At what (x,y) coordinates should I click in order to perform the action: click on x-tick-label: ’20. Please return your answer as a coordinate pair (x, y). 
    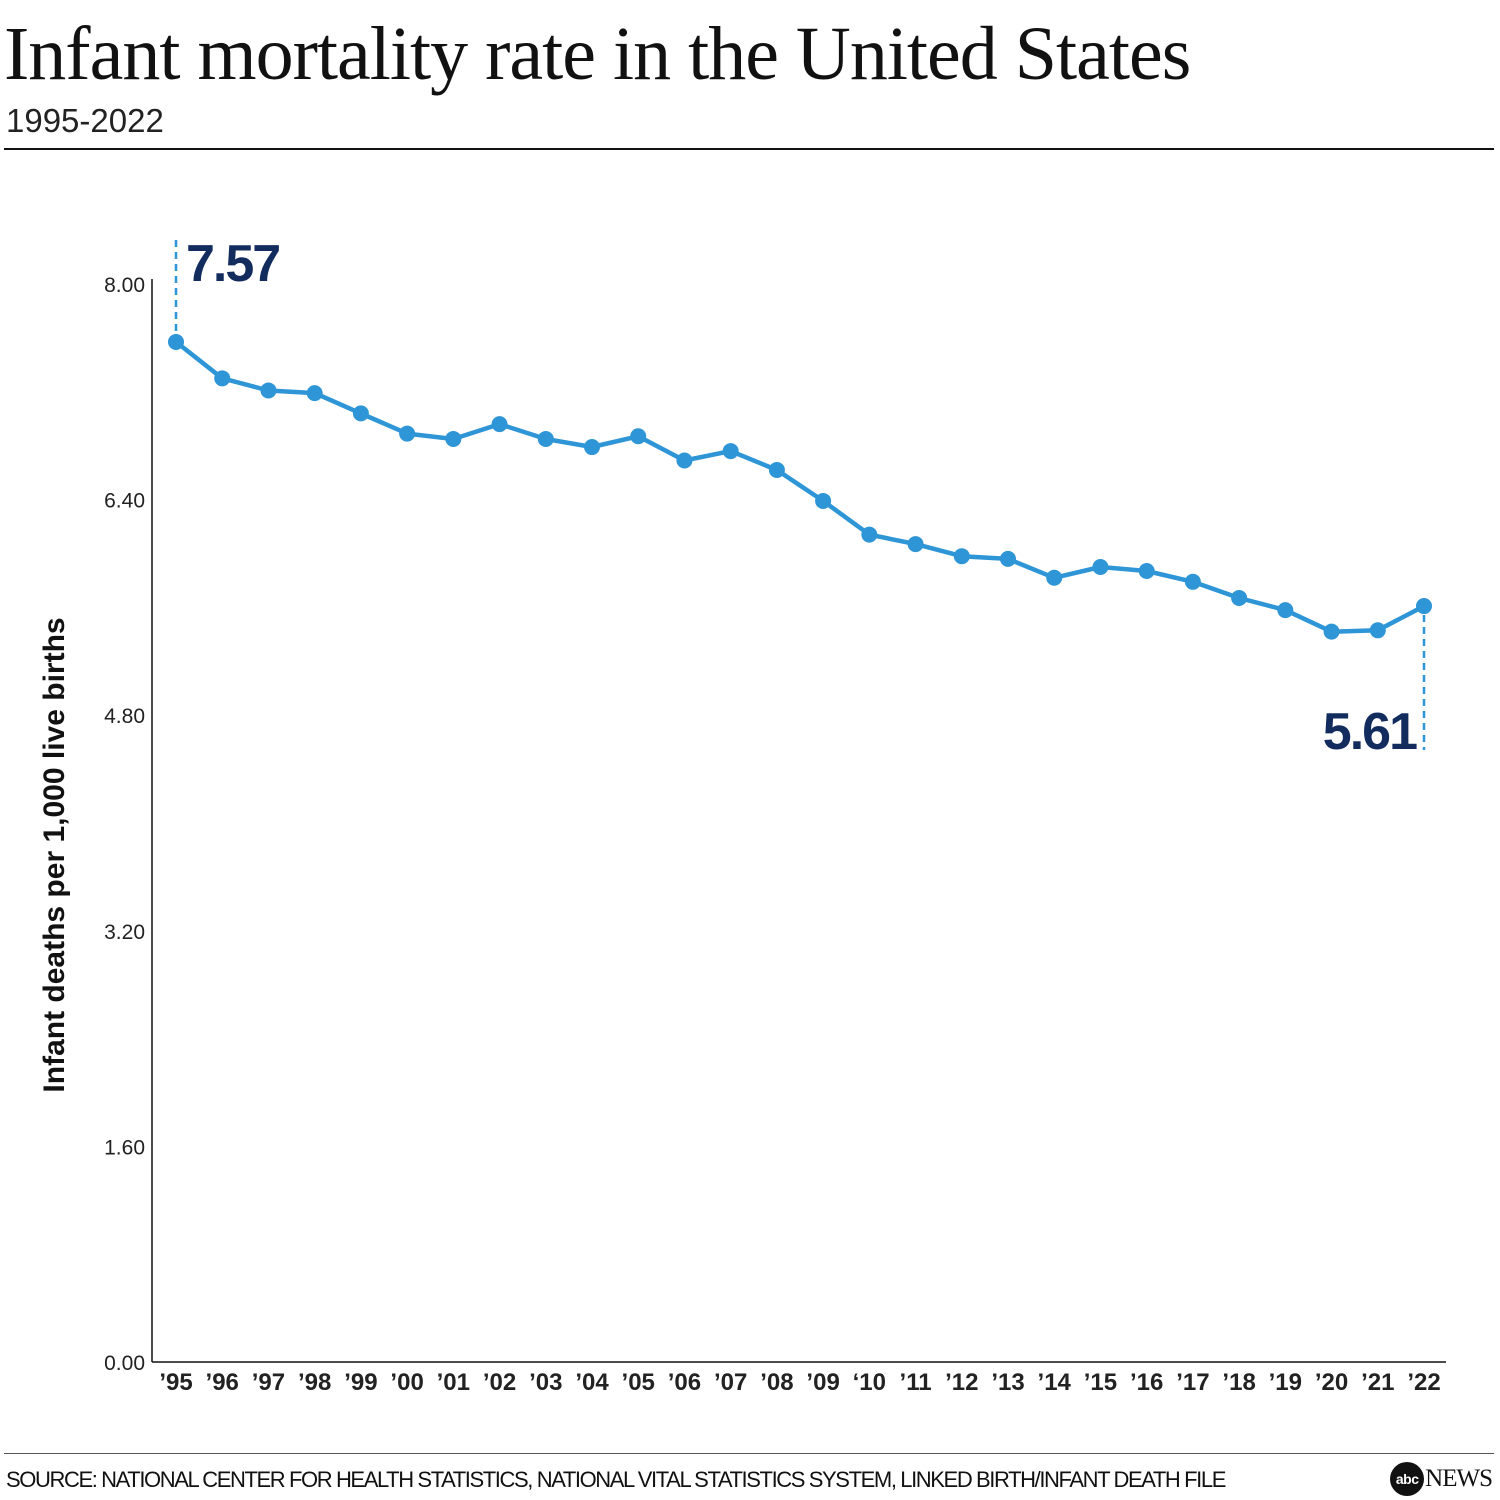
    Looking at the image, I should click on (1331, 1382).